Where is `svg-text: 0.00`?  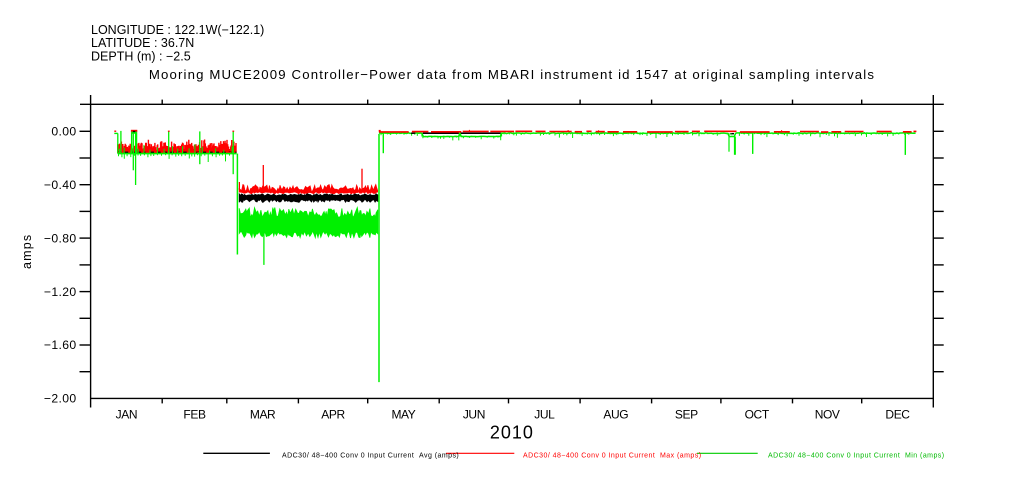
svg-text: 0.00 is located at coordinates (63, 132).